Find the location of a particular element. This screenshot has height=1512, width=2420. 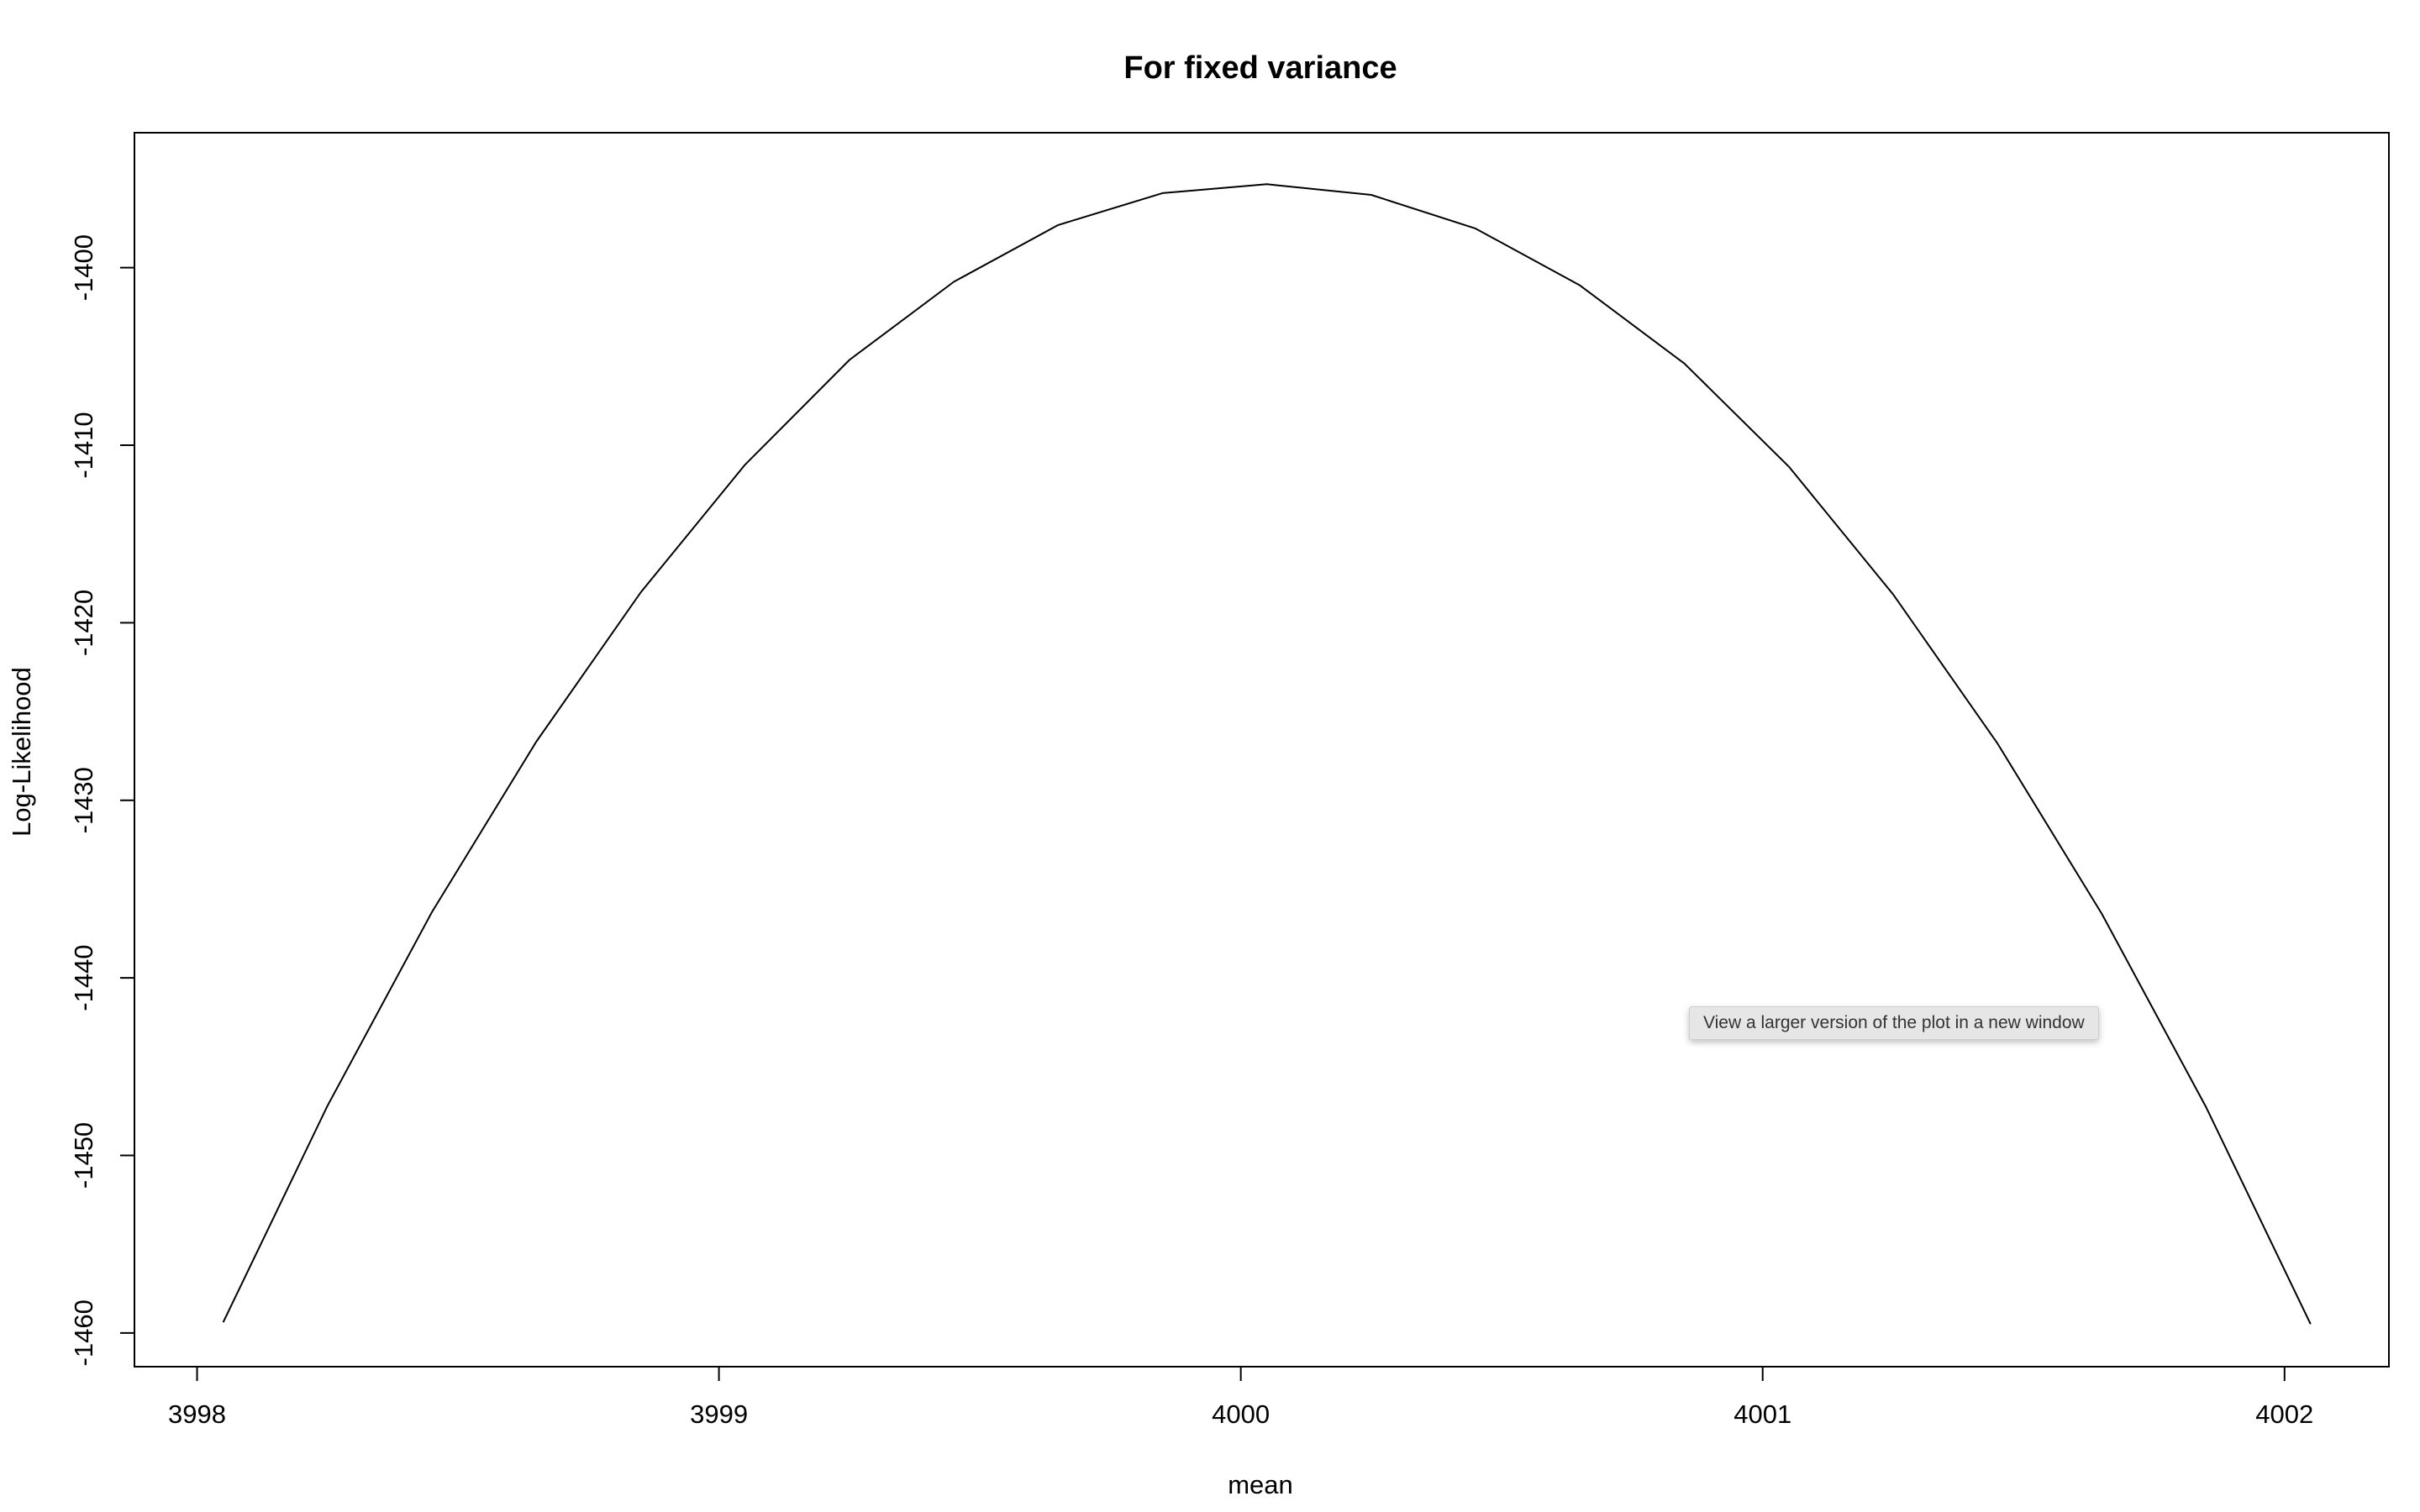

x-axis-label: mean is located at coordinates (1260, 1484).